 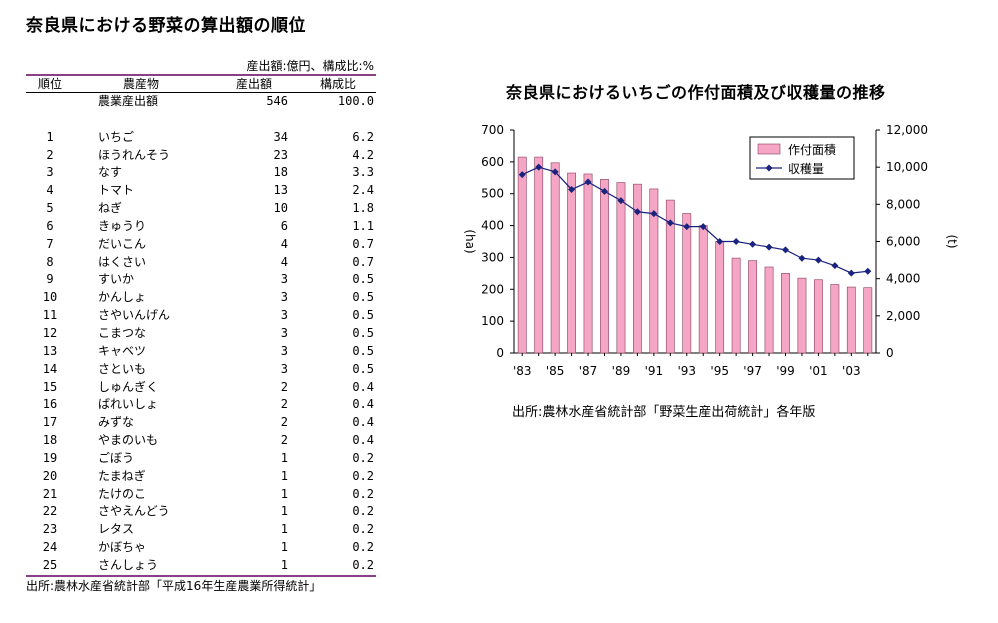 What do you see at coordinates (201, 316) in the screenshot?
I see `table-row: 11 さやいんげん 3 0.5` at bounding box center [201, 316].